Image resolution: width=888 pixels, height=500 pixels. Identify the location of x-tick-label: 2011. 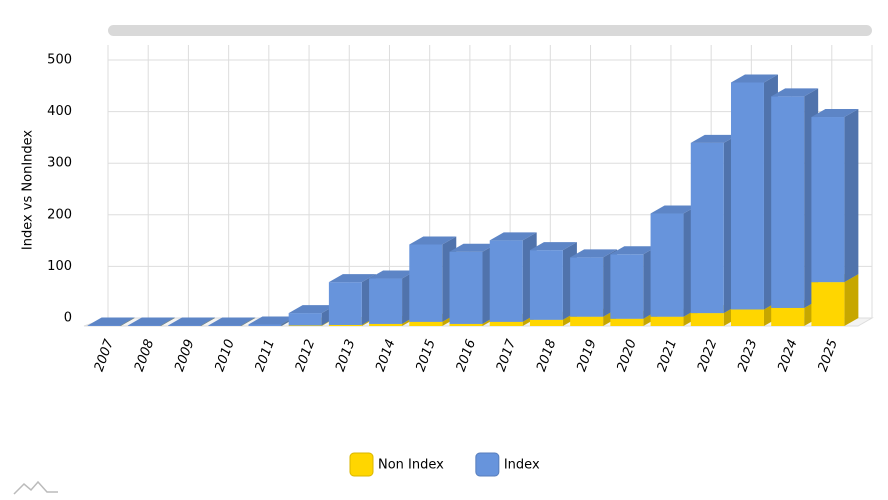
(265, 355).